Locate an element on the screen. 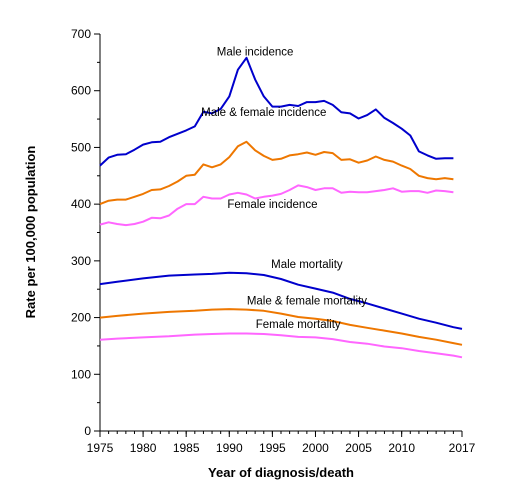  y-tick-label: 500 is located at coordinates (81, 147).